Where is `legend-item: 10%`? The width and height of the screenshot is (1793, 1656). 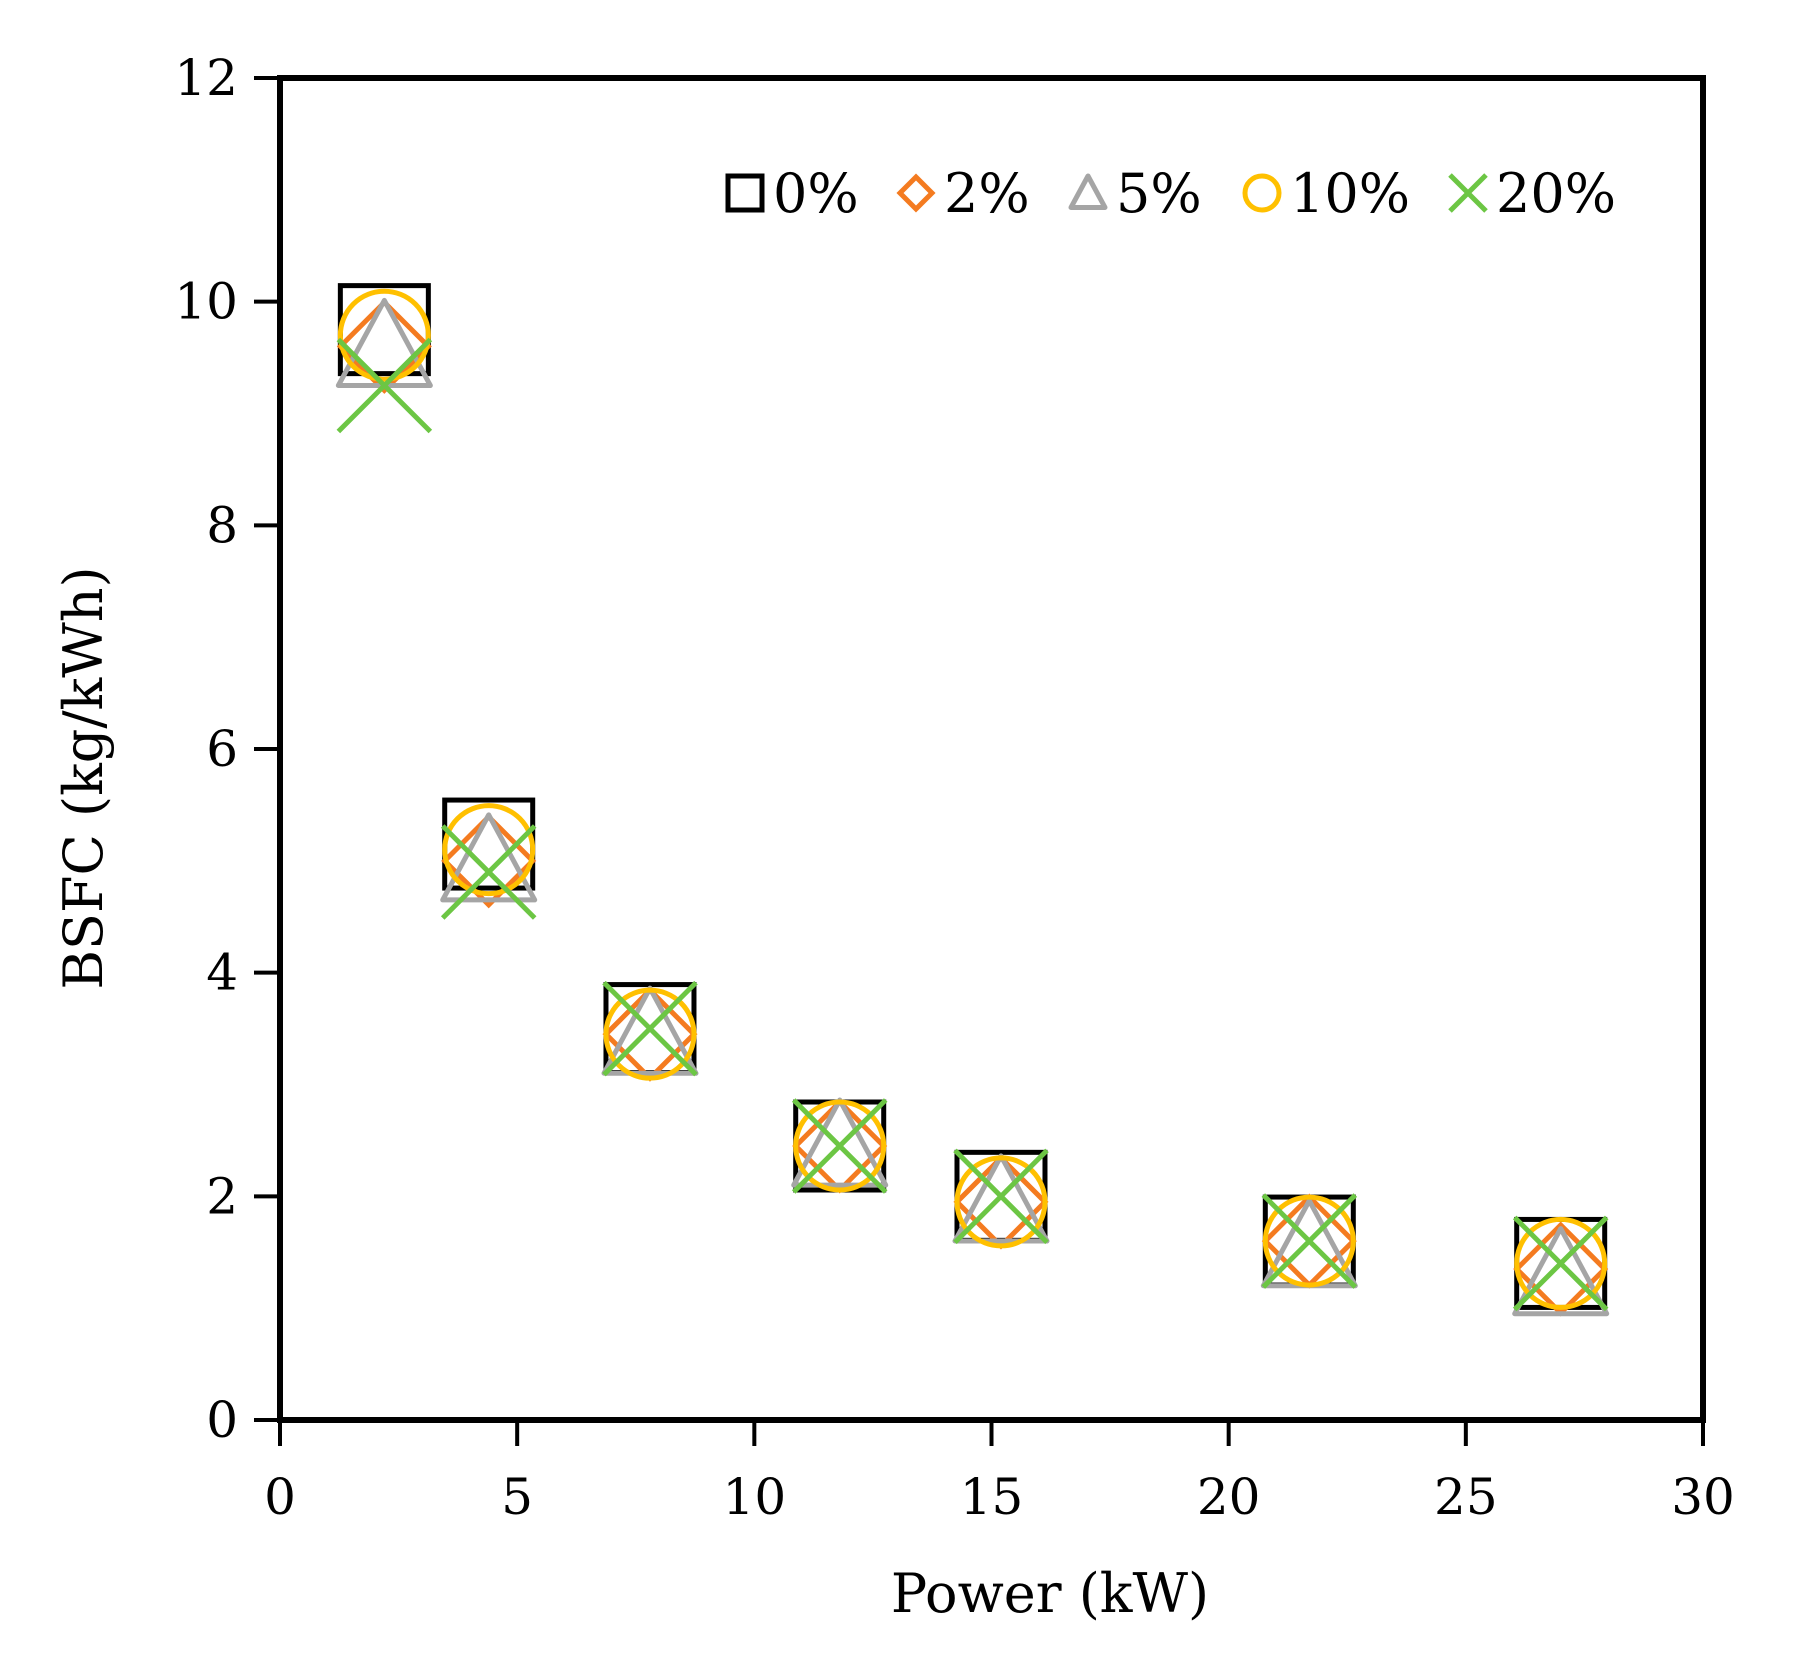 legend-item: 10% is located at coordinates (1326, 193).